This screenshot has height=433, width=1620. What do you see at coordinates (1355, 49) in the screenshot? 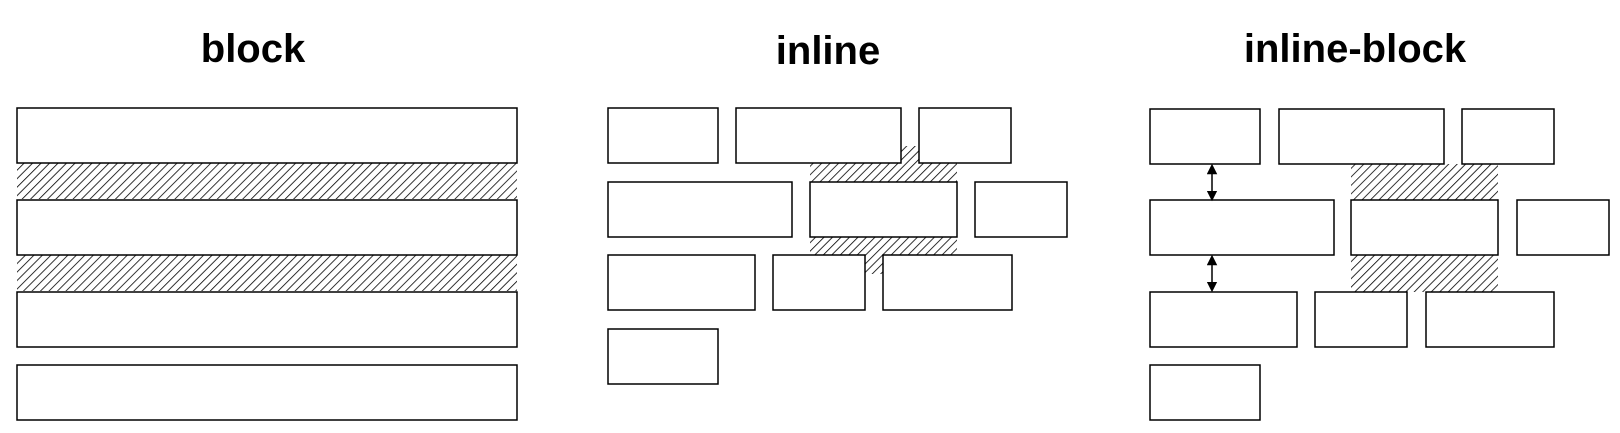
I see `inline-block-title: inline-block` at bounding box center [1355, 49].